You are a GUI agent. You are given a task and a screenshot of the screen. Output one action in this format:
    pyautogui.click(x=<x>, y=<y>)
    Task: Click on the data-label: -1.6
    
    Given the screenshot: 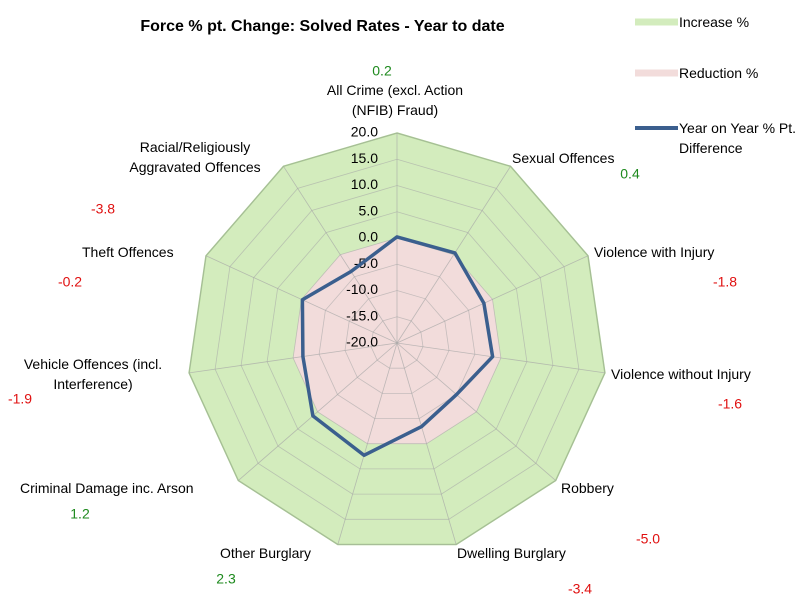 What is the action you would take?
    pyautogui.click(x=730, y=404)
    